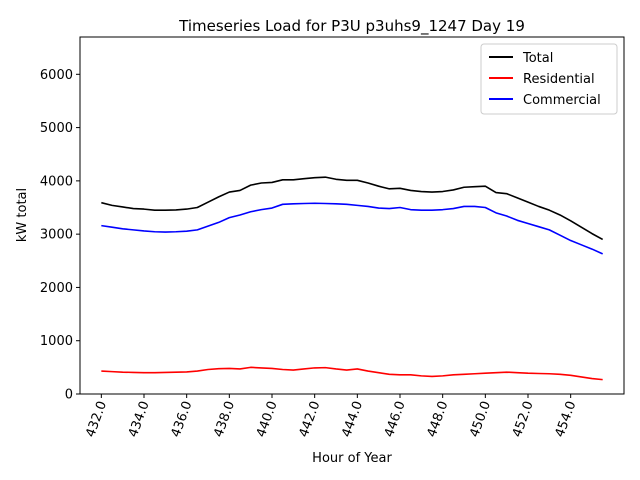  Describe the element at coordinates (352, 458) in the screenshot. I see `x-axis-label: Hour of Year` at that location.